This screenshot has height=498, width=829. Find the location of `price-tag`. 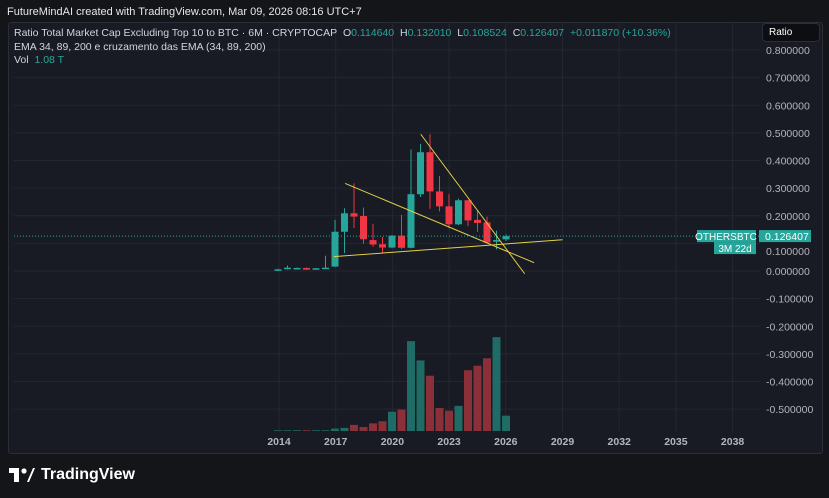

price-tag is located at coordinates (785, 236).